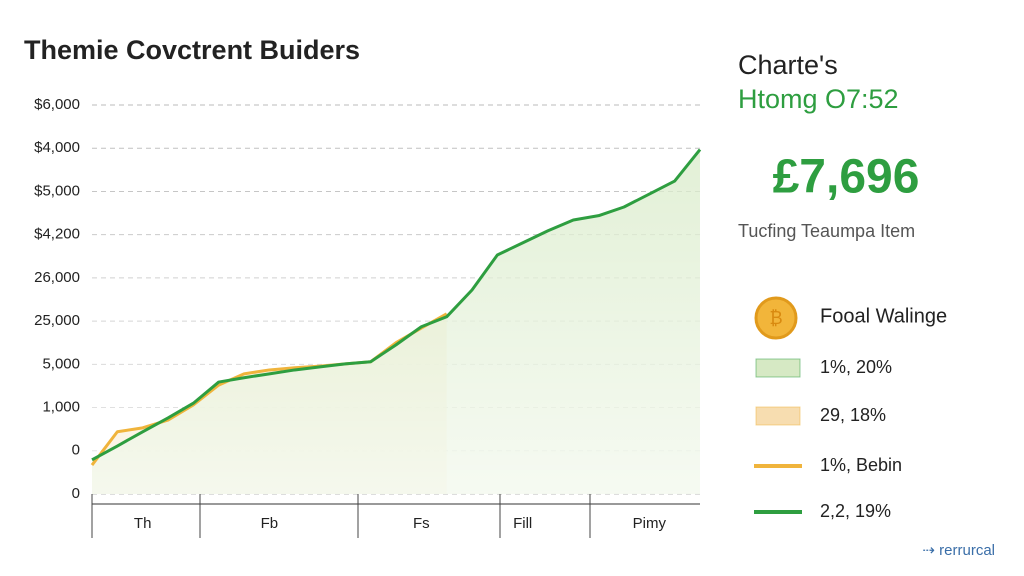 This screenshot has height=576, width=1024. What do you see at coordinates (855, 511) in the screenshot?
I see `legend-label: 2,2, 19%` at bounding box center [855, 511].